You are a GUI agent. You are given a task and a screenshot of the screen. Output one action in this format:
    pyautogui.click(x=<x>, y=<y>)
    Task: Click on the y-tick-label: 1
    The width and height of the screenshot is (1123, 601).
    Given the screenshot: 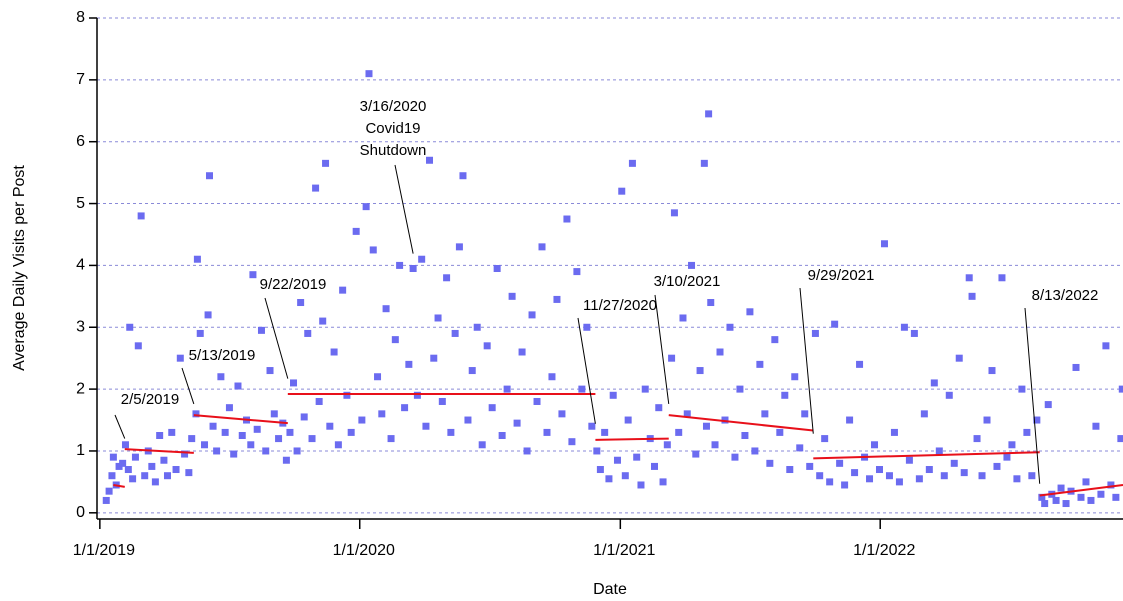 What is the action you would take?
    pyautogui.click(x=80, y=450)
    